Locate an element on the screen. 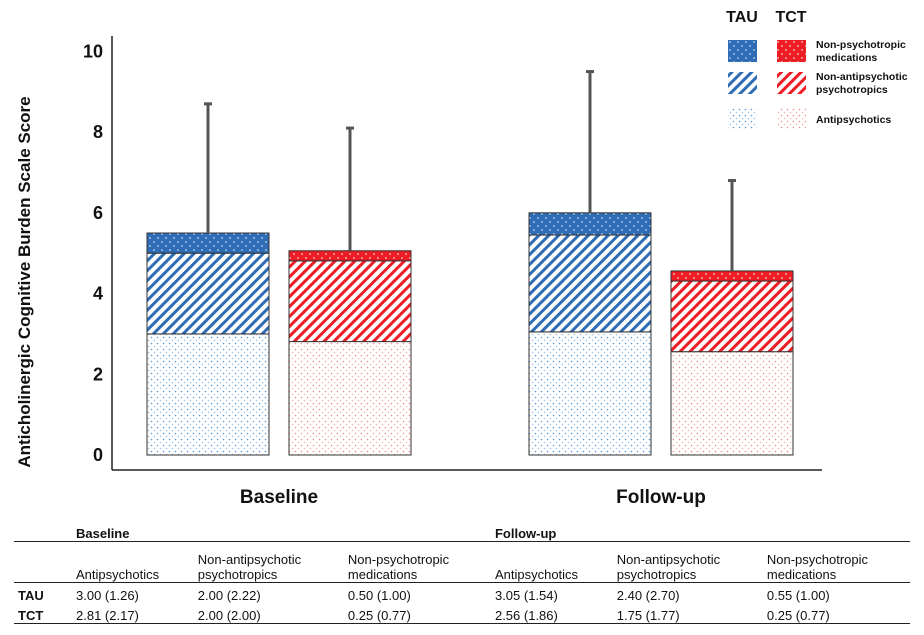  y-tick-label: 2 is located at coordinates (98, 374).